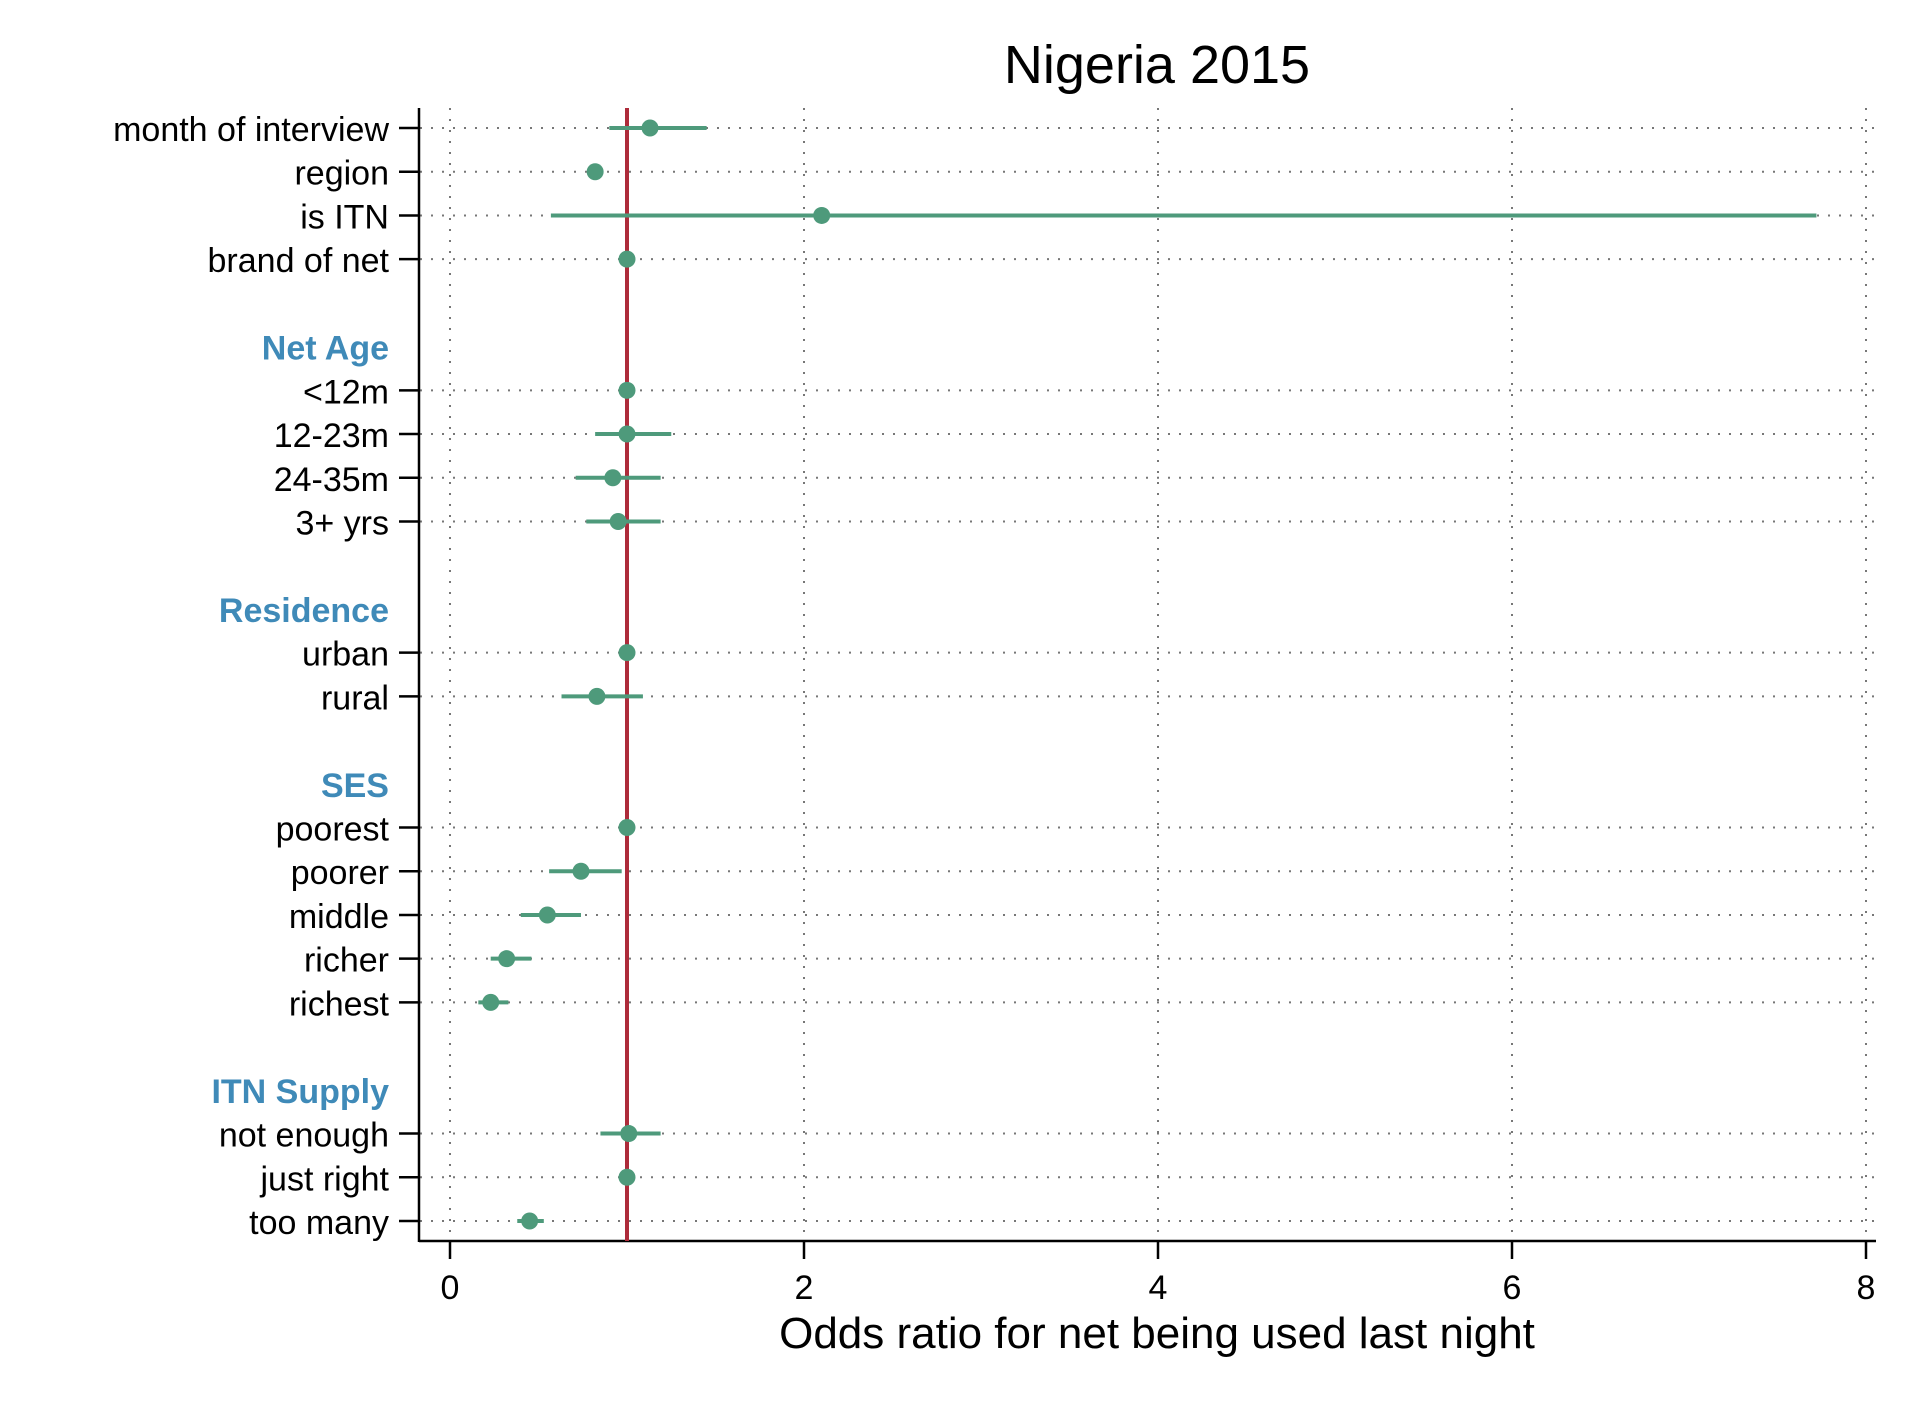 The width and height of the screenshot is (1920, 1401). Describe the element at coordinates (1512, 1288) in the screenshot. I see `x-tick-label: 6` at that location.